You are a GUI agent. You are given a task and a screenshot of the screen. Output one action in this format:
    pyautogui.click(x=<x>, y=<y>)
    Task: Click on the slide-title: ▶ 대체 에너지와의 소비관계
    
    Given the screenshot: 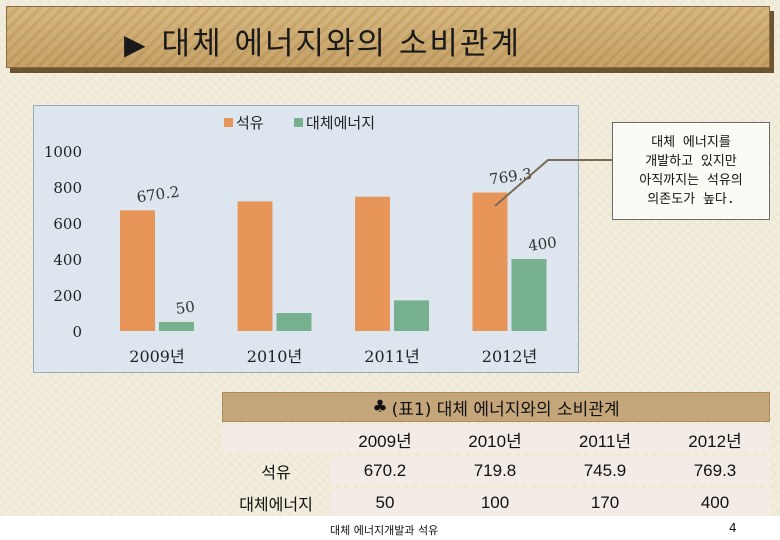 What is the action you would take?
    pyautogui.click(x=322, y=40)
    